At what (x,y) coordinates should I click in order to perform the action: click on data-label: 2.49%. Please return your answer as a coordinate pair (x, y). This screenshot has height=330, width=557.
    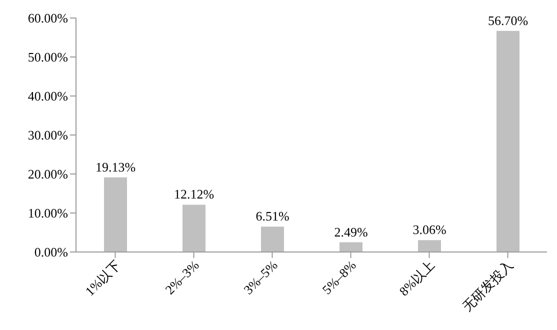
    Looking at the image, I should click on (351, 232).